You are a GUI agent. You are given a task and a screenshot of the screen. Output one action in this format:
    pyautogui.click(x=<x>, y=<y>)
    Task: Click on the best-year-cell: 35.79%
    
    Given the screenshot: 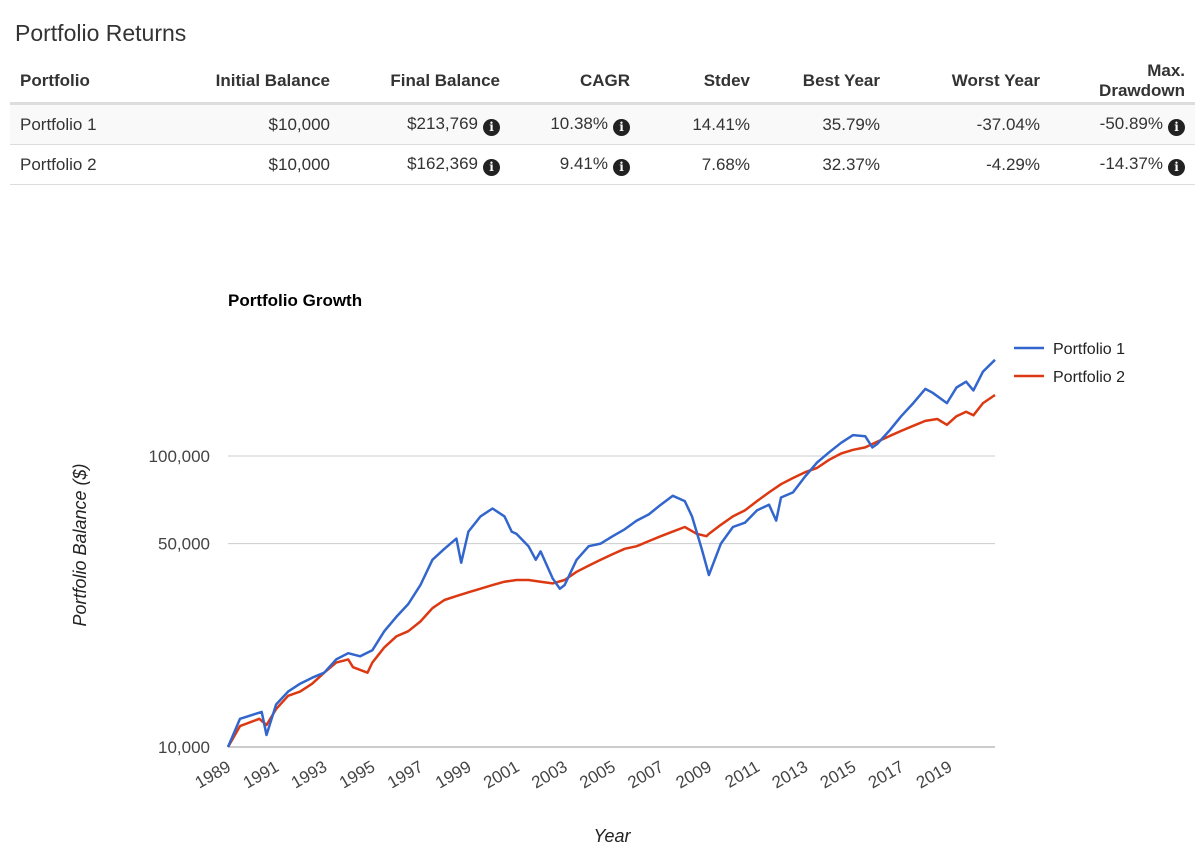 What is the action you would take?
    pyautogui.click(x=825, y=124)
    